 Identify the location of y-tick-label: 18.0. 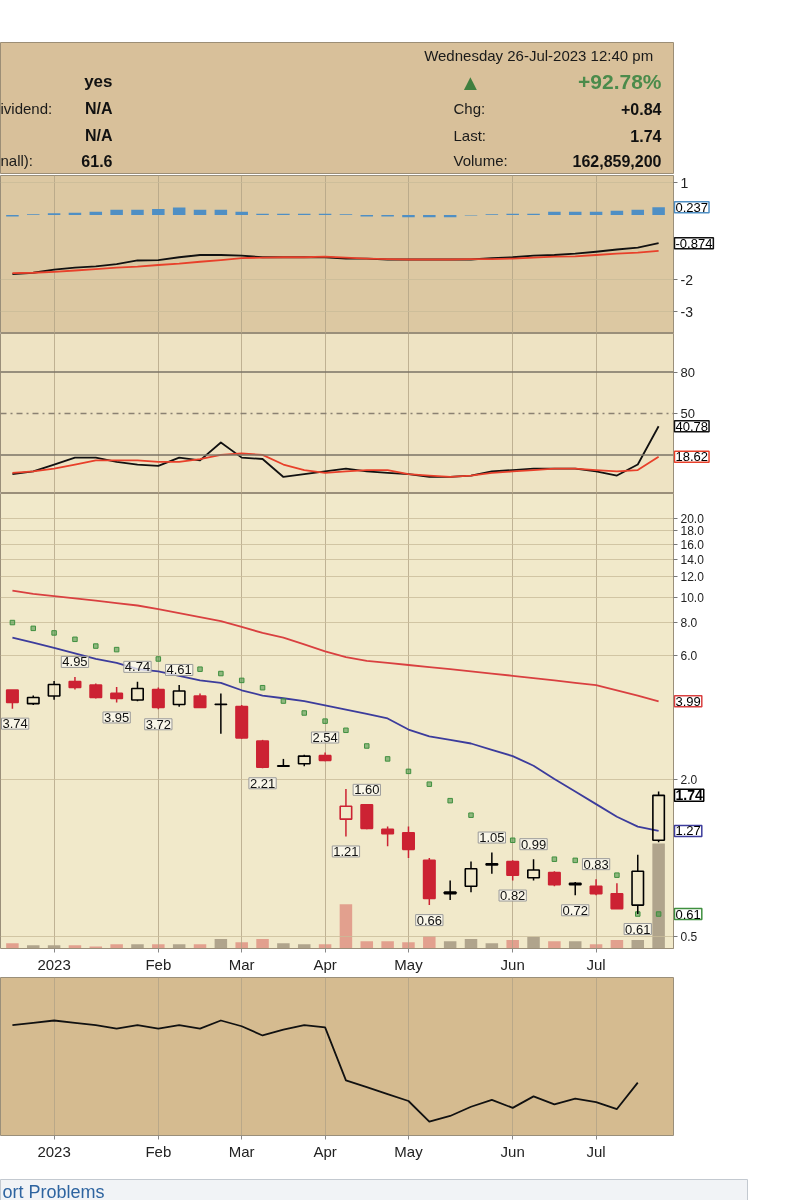
(692, 531).